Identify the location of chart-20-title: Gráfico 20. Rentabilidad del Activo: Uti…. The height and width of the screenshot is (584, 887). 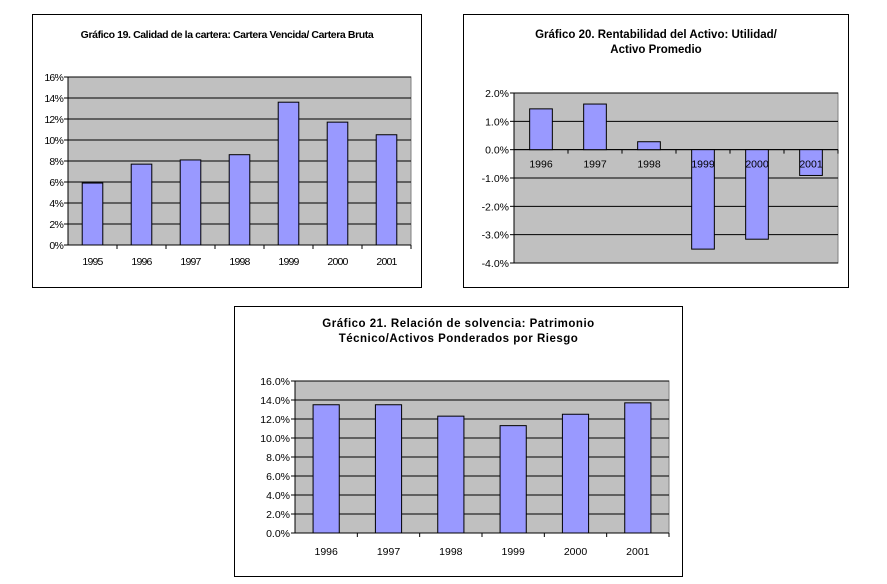
(656, 42).